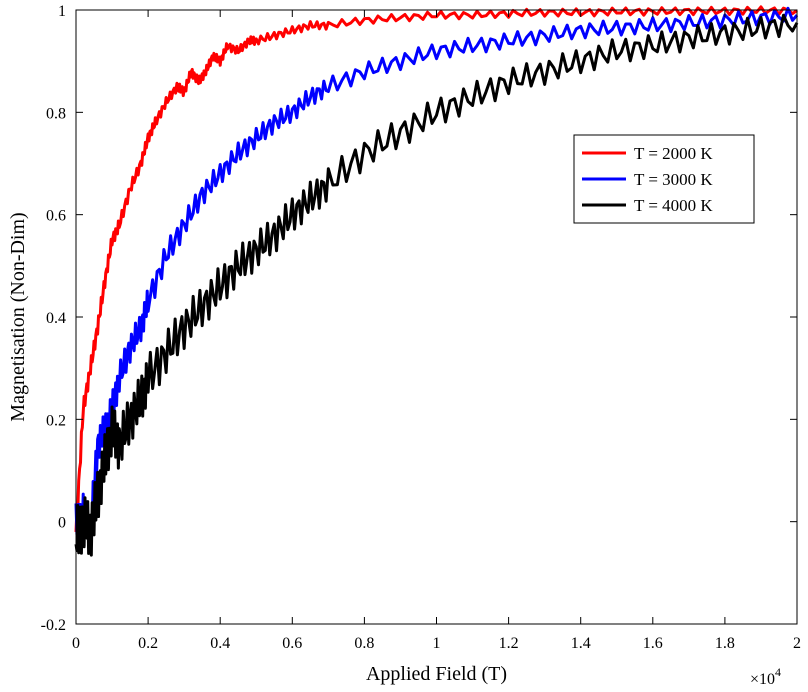  What do you see at coordinates (220, 643) in the screenshot?
I see `x-tick-label: 0.4` at bounding box center [220, 643].